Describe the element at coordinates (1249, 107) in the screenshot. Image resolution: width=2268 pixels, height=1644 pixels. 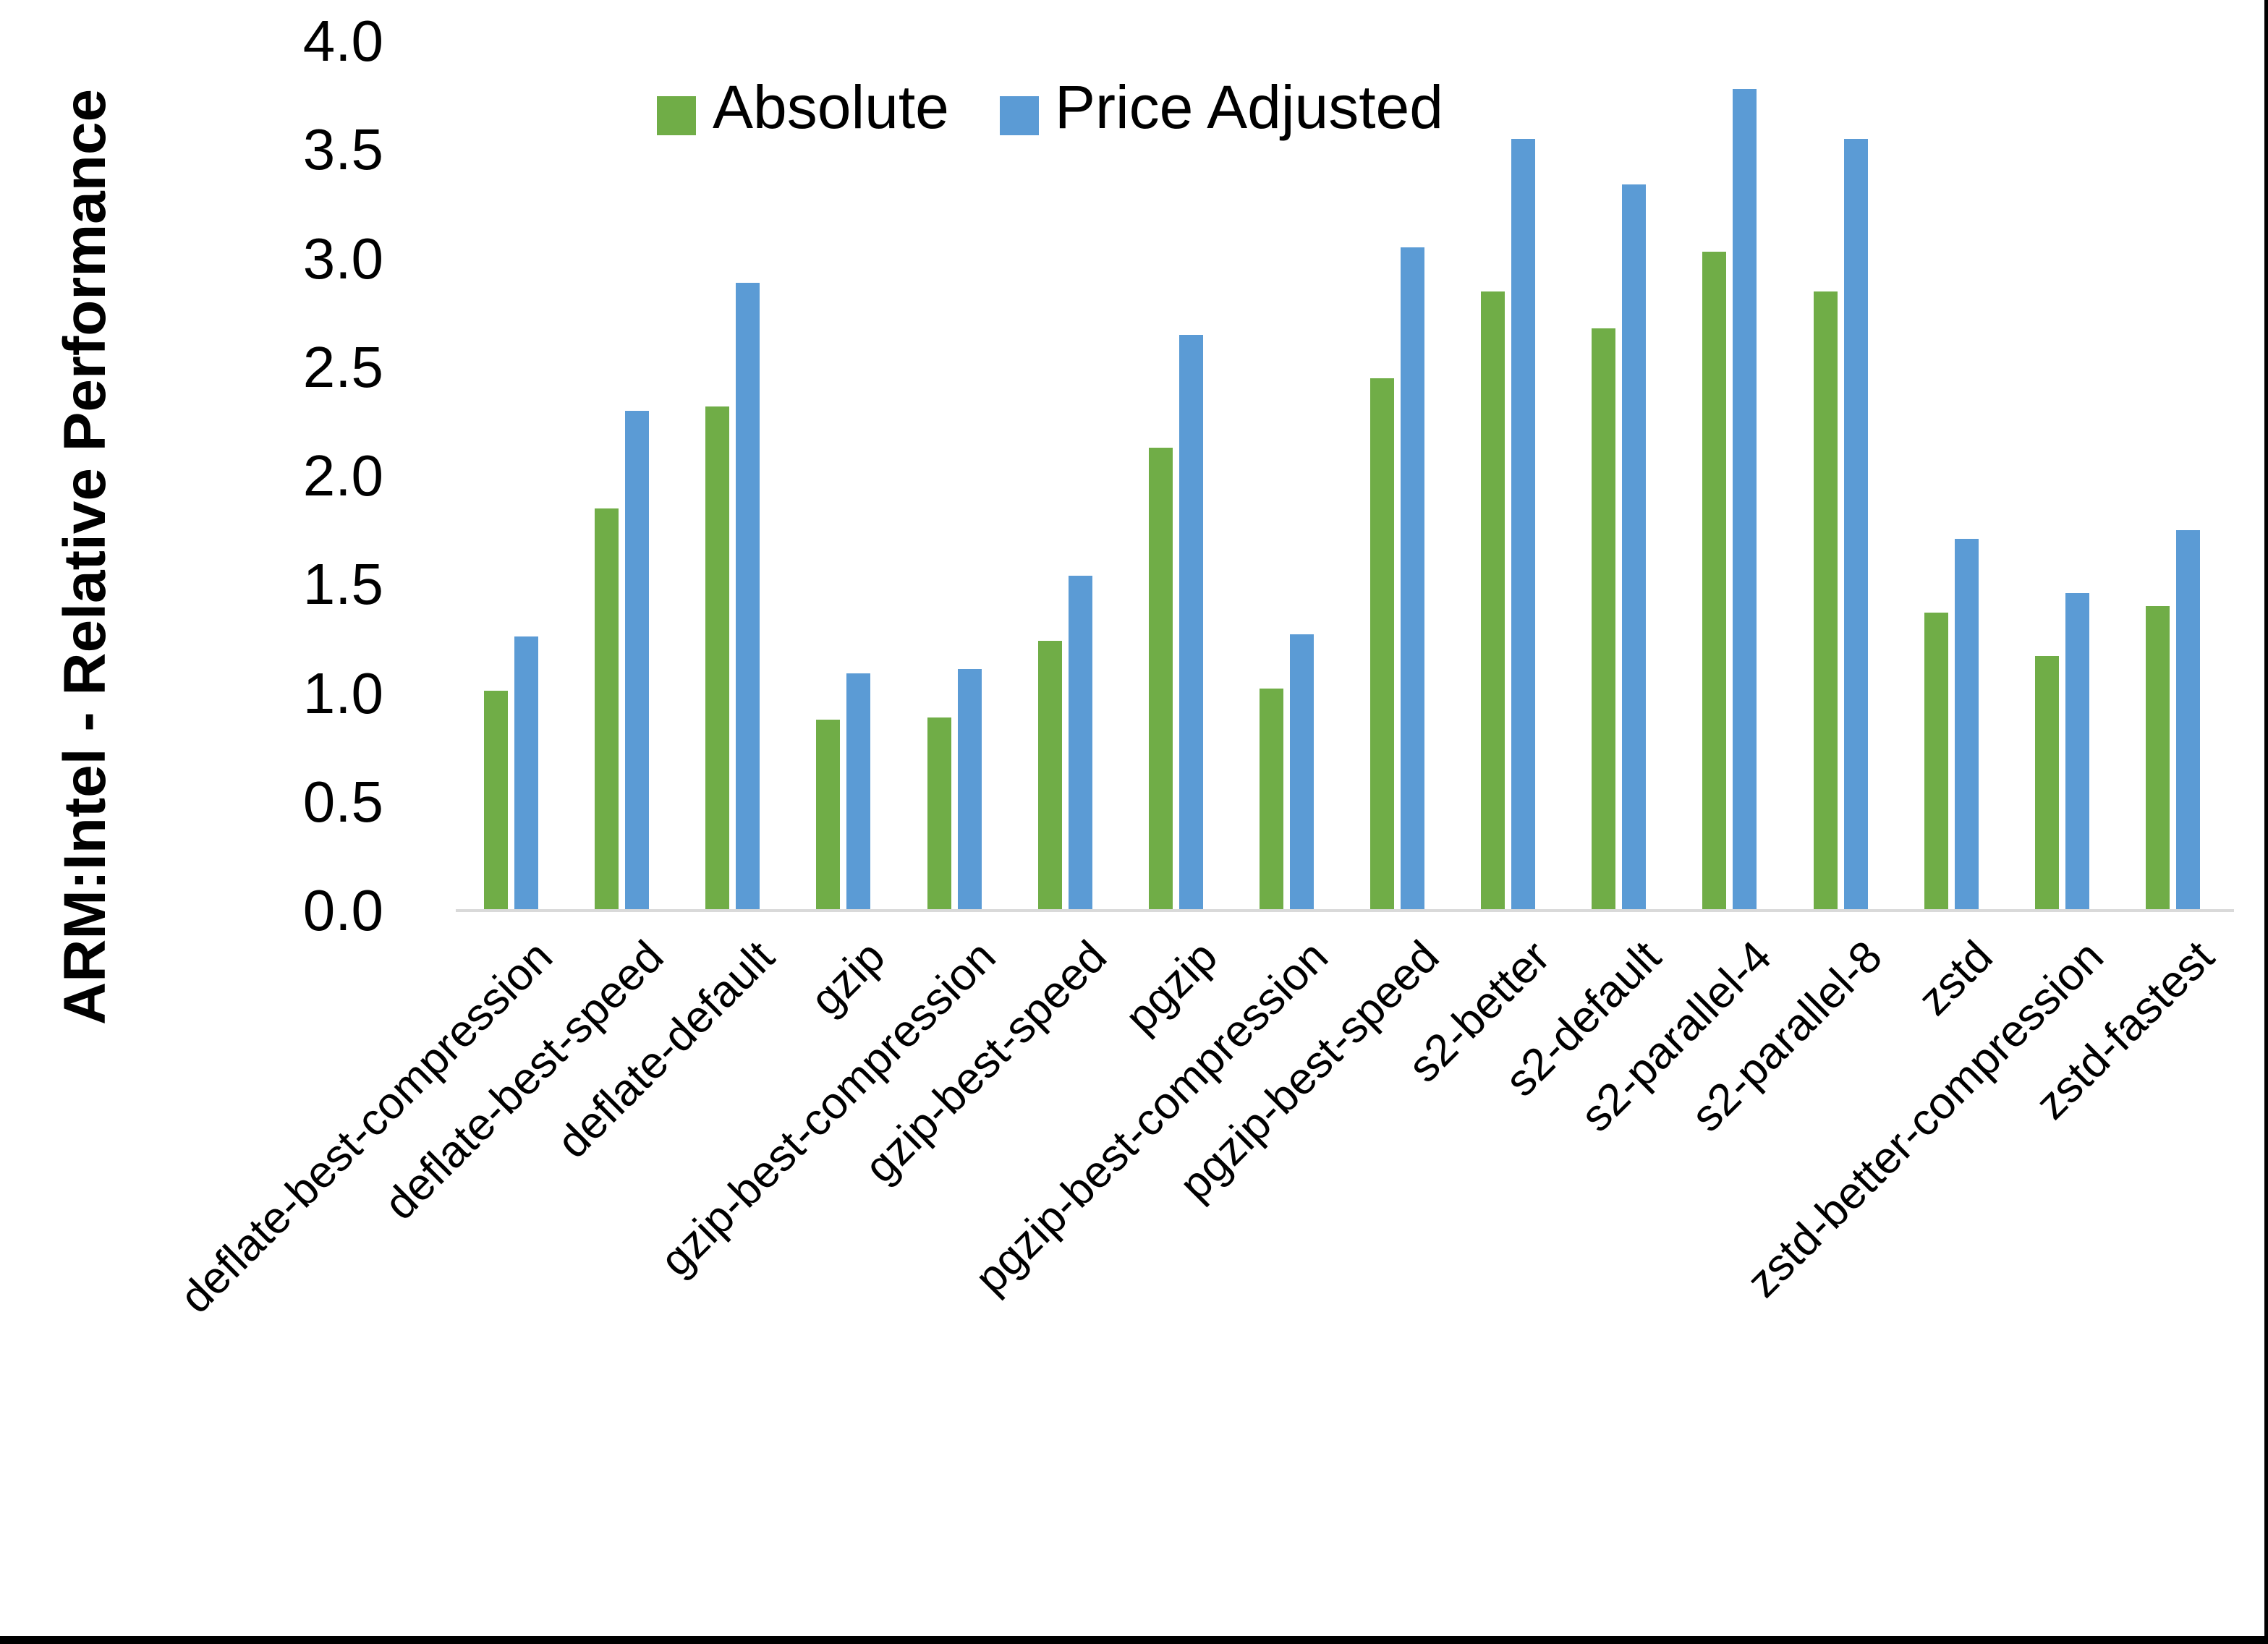
I see `legend-label-price-adjusted: Price Adjusted` at that location.